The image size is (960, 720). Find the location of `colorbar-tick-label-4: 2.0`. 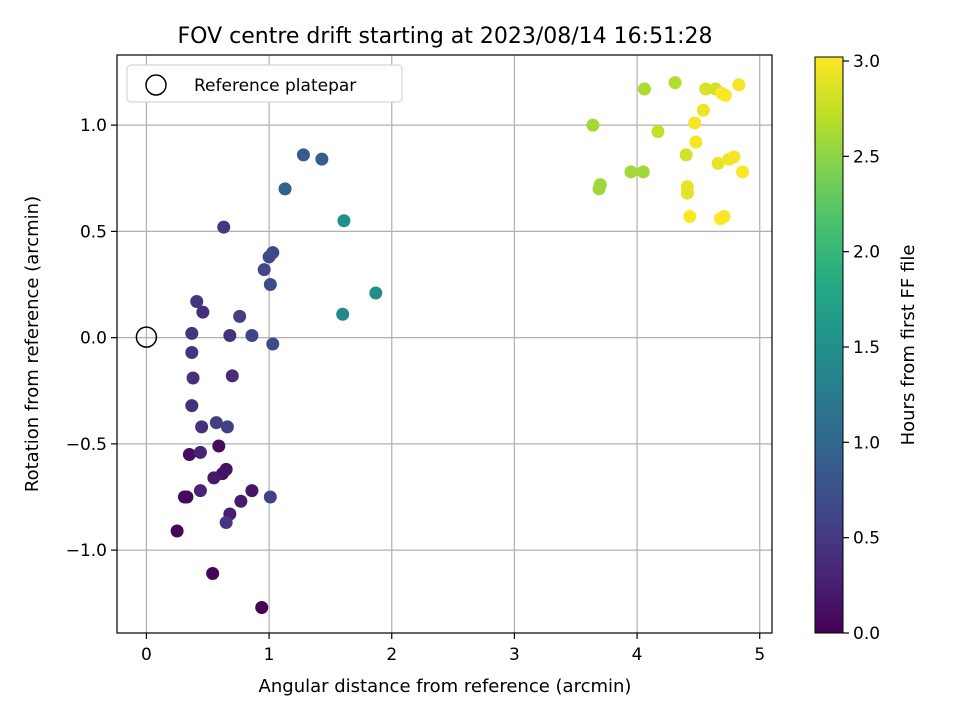

colorbar-tick-label-4: 2.0 is located at coordinates (866, 253).